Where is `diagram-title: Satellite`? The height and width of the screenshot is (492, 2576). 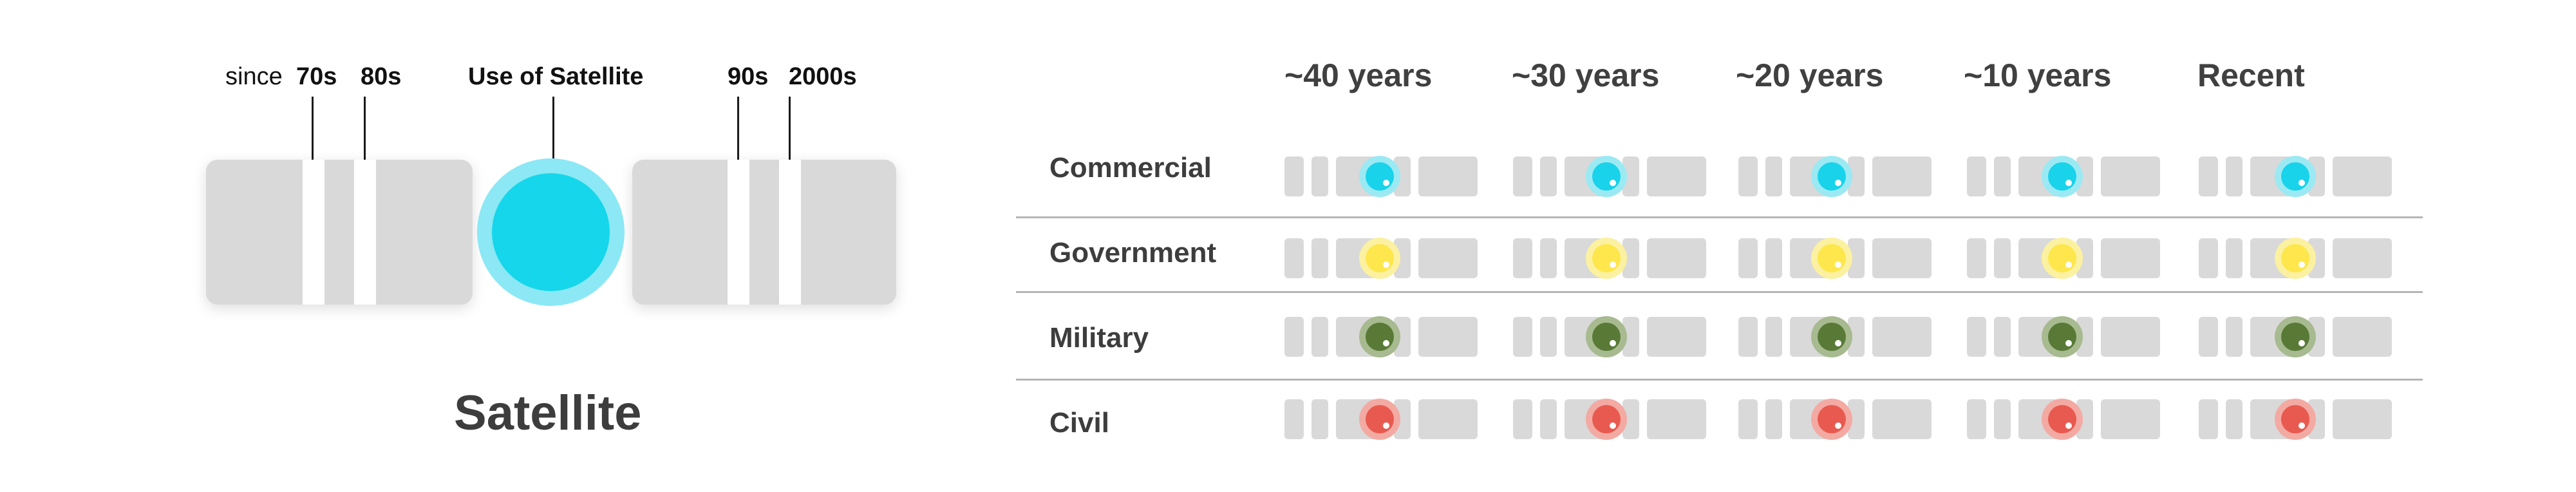 diagram-title: Satellite is located at coordinates (548, 413).